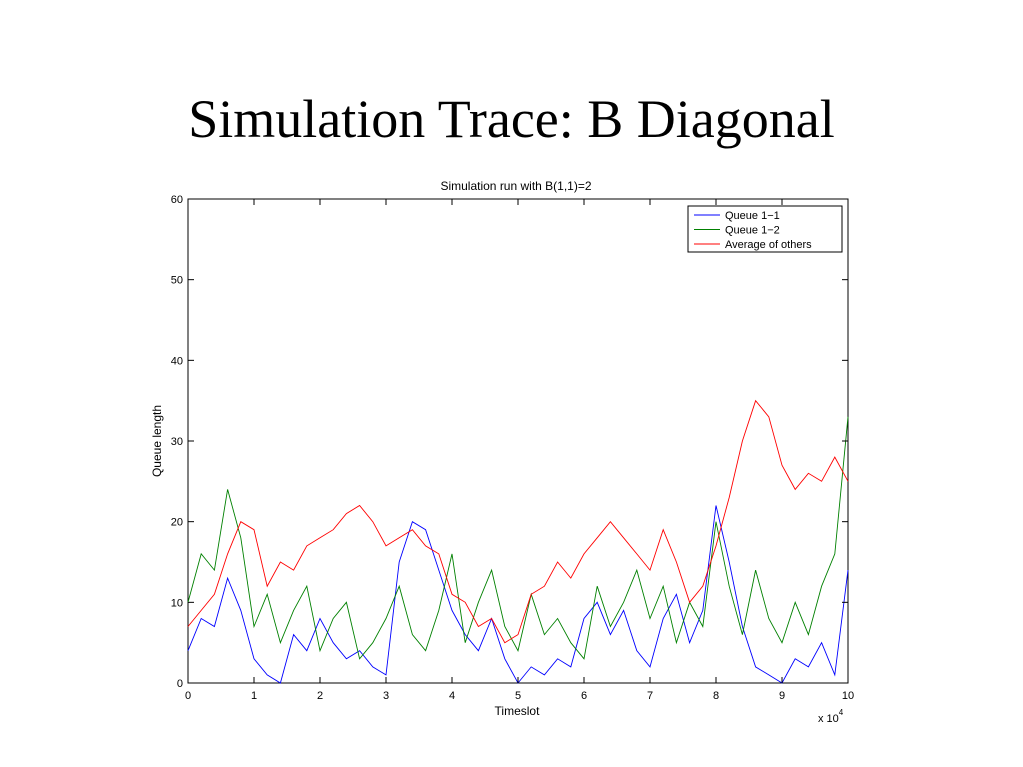 This screenshot has height=767, width=1023. Describe the element at coordinates (177, 523) in the screenshot. I see `y-tick-label: 20` at that location.